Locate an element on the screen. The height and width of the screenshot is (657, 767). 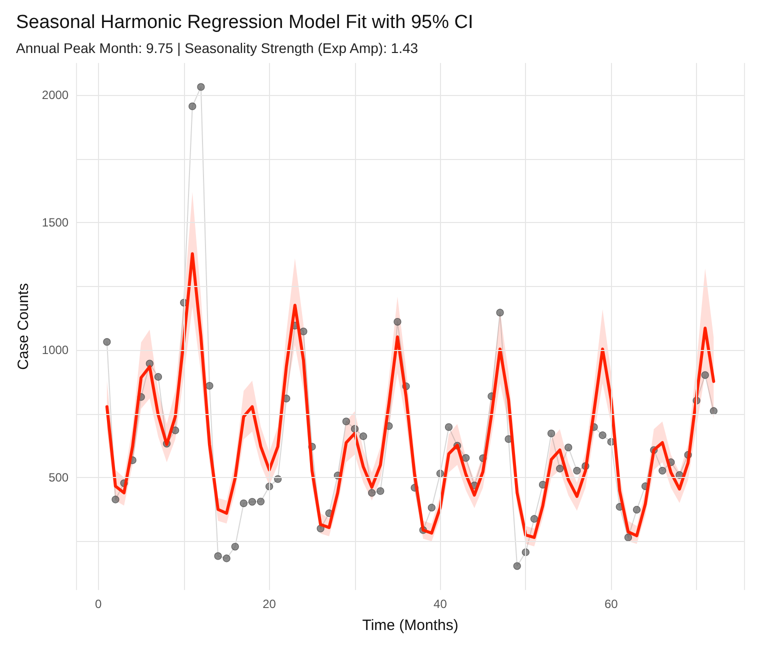
y-axis-title: Case Counts is located at coordinates (23, 326).